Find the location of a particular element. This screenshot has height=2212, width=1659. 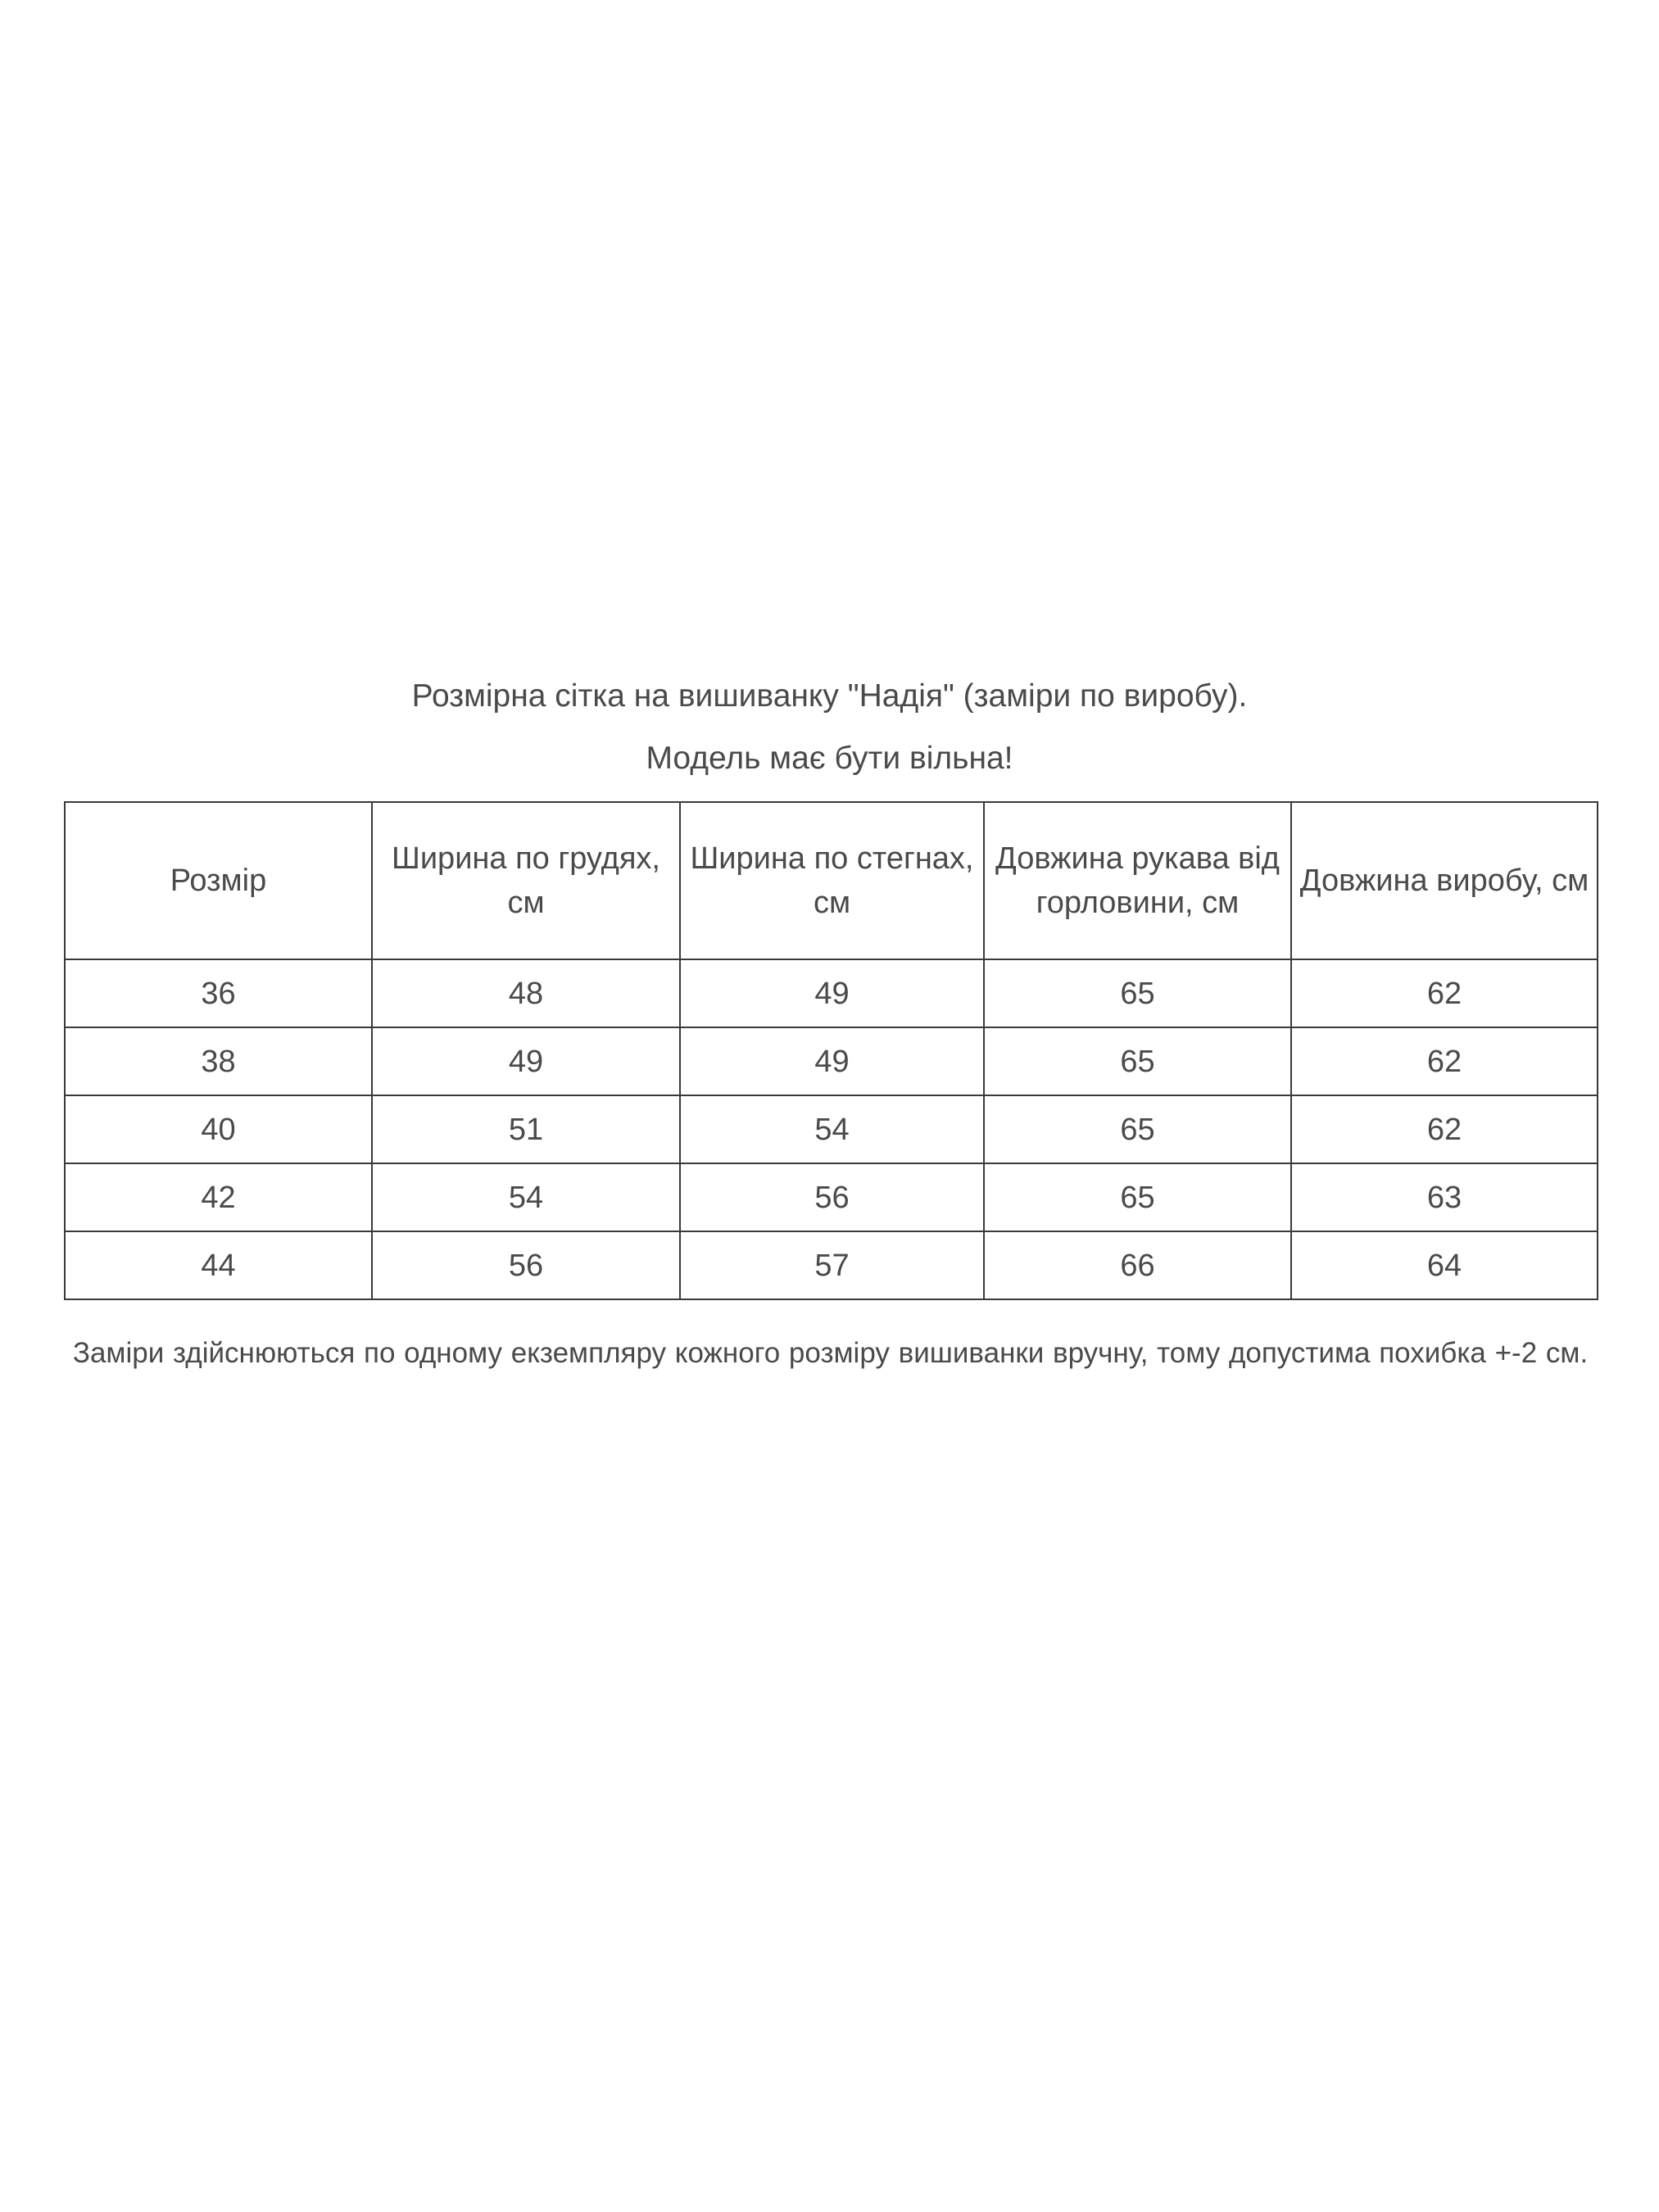

cell-size: 36 is located at coordinates (218, 993).